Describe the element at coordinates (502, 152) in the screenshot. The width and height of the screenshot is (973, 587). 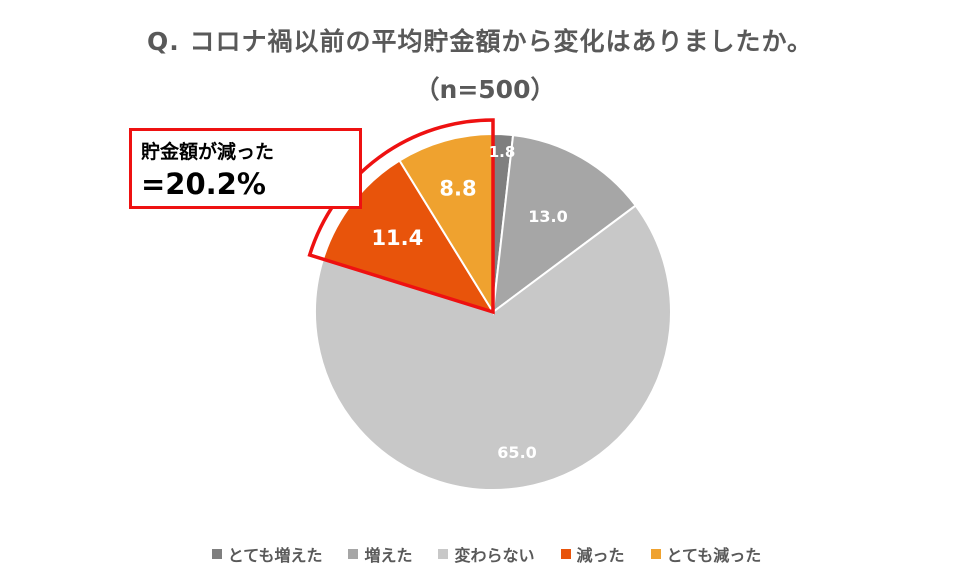
I see `data-label-0: 1.8` at that location.